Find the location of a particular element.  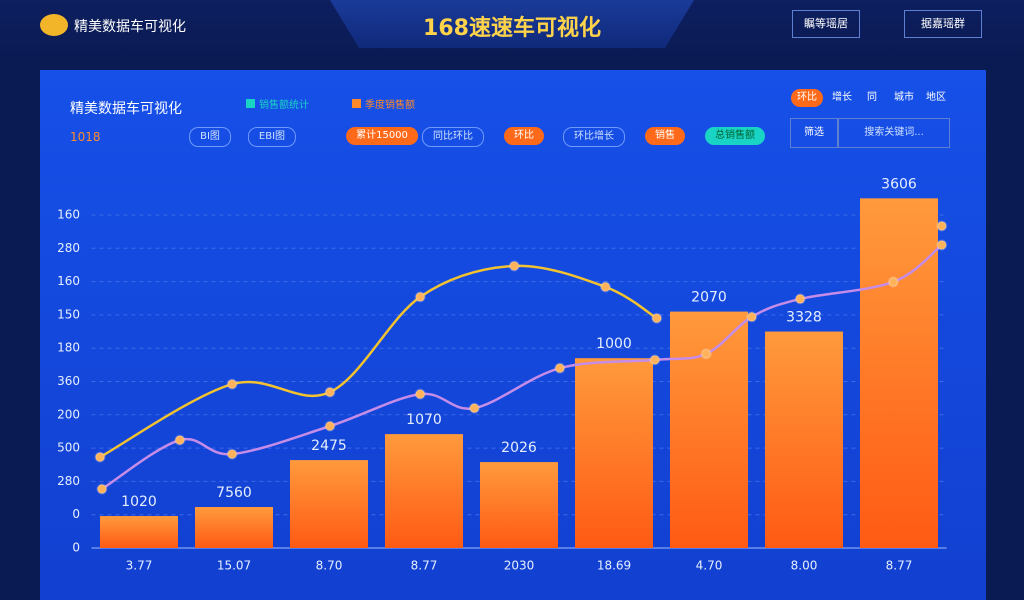

bar-label: 2070 is located at coordinates (709, 298).